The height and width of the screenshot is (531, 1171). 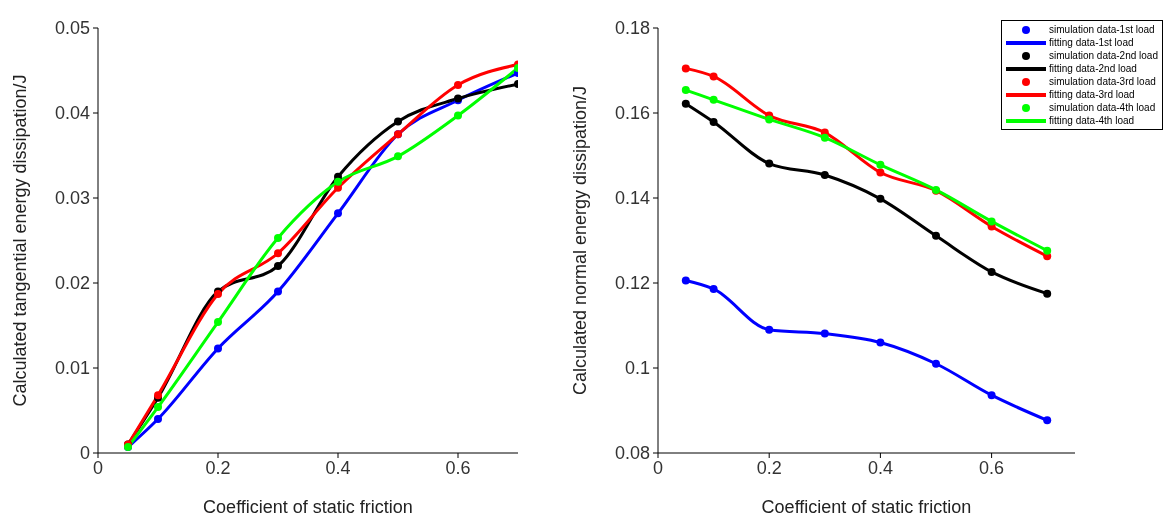 I want to click on y-tick-label: 0.01, so click(x=72, y=368).